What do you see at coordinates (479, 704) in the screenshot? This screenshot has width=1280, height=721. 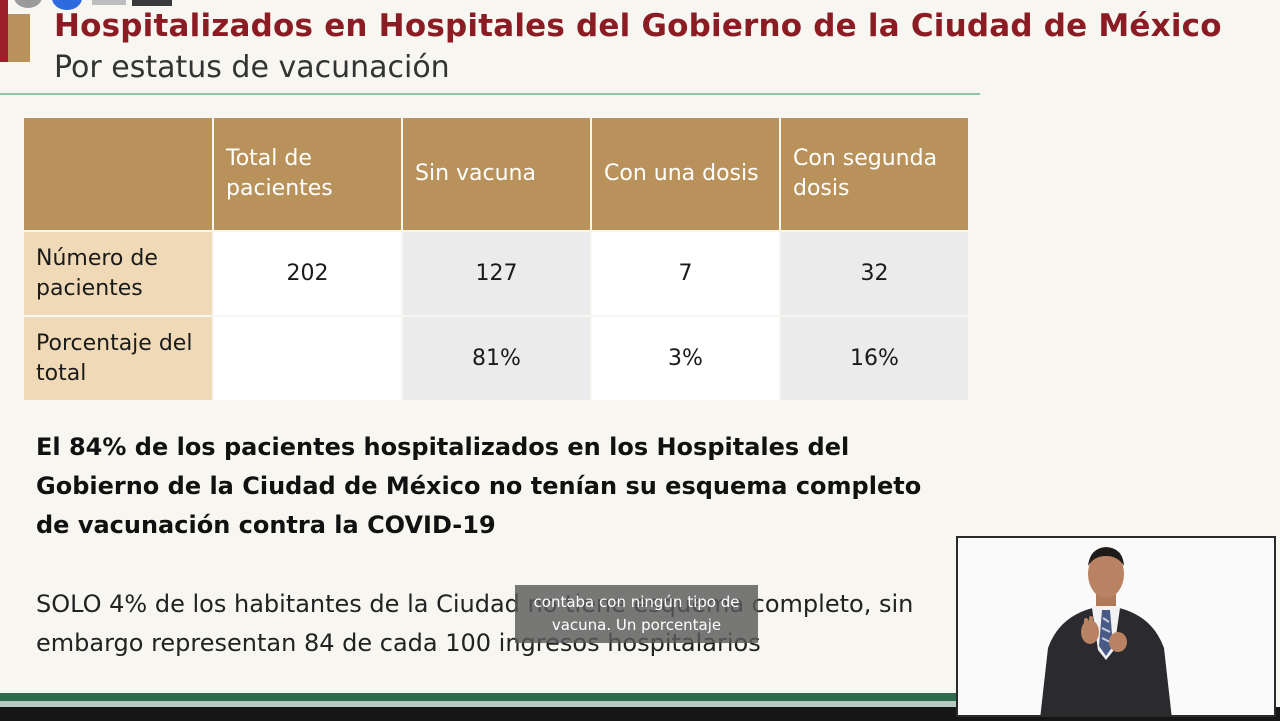 I see `footer-stripe-light` at bounding box center [479, 704].